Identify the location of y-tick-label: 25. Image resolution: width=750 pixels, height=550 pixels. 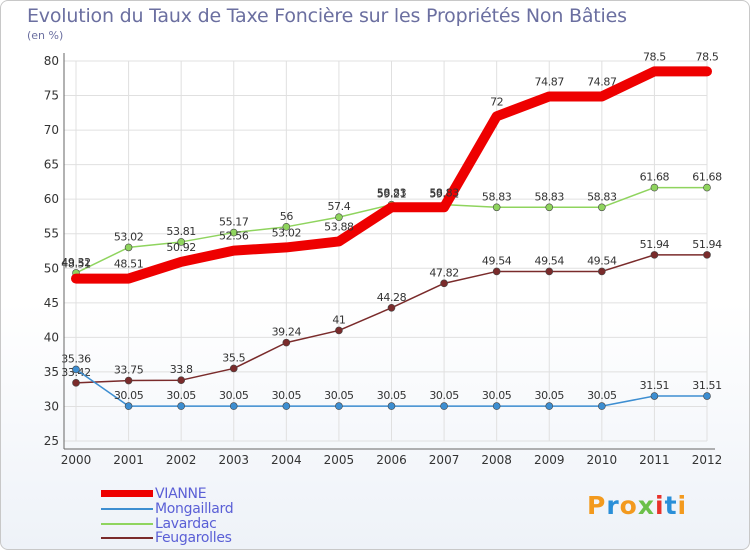
(51, 441).